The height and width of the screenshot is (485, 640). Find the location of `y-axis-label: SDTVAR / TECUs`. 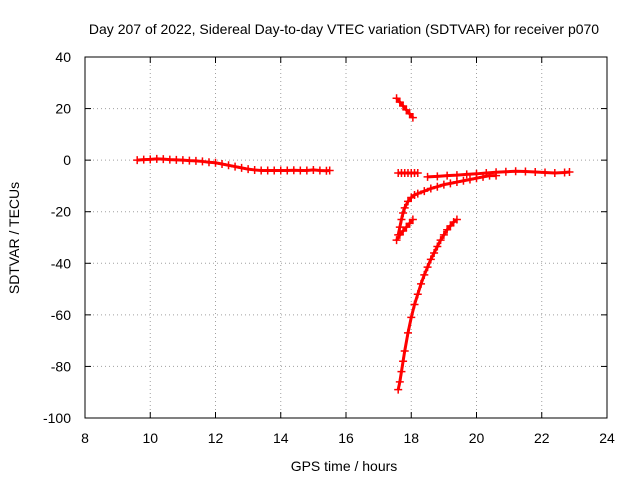

y-axis-label: SDTVAR / TECUs is located at coordinates (14, 238).